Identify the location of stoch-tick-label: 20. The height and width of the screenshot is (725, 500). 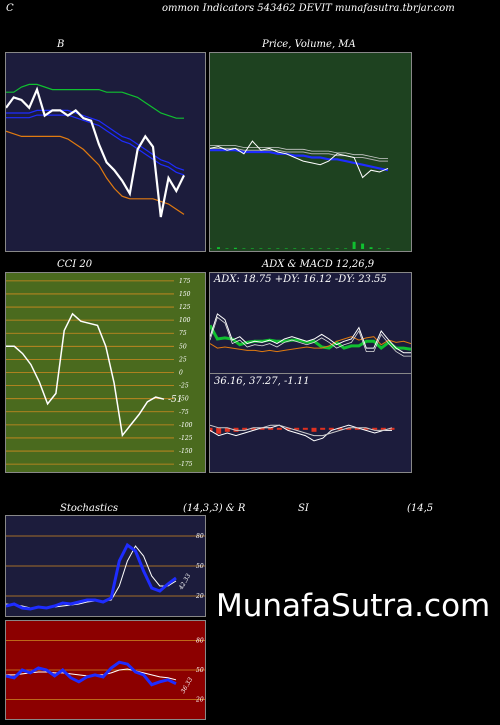
(199, 596).